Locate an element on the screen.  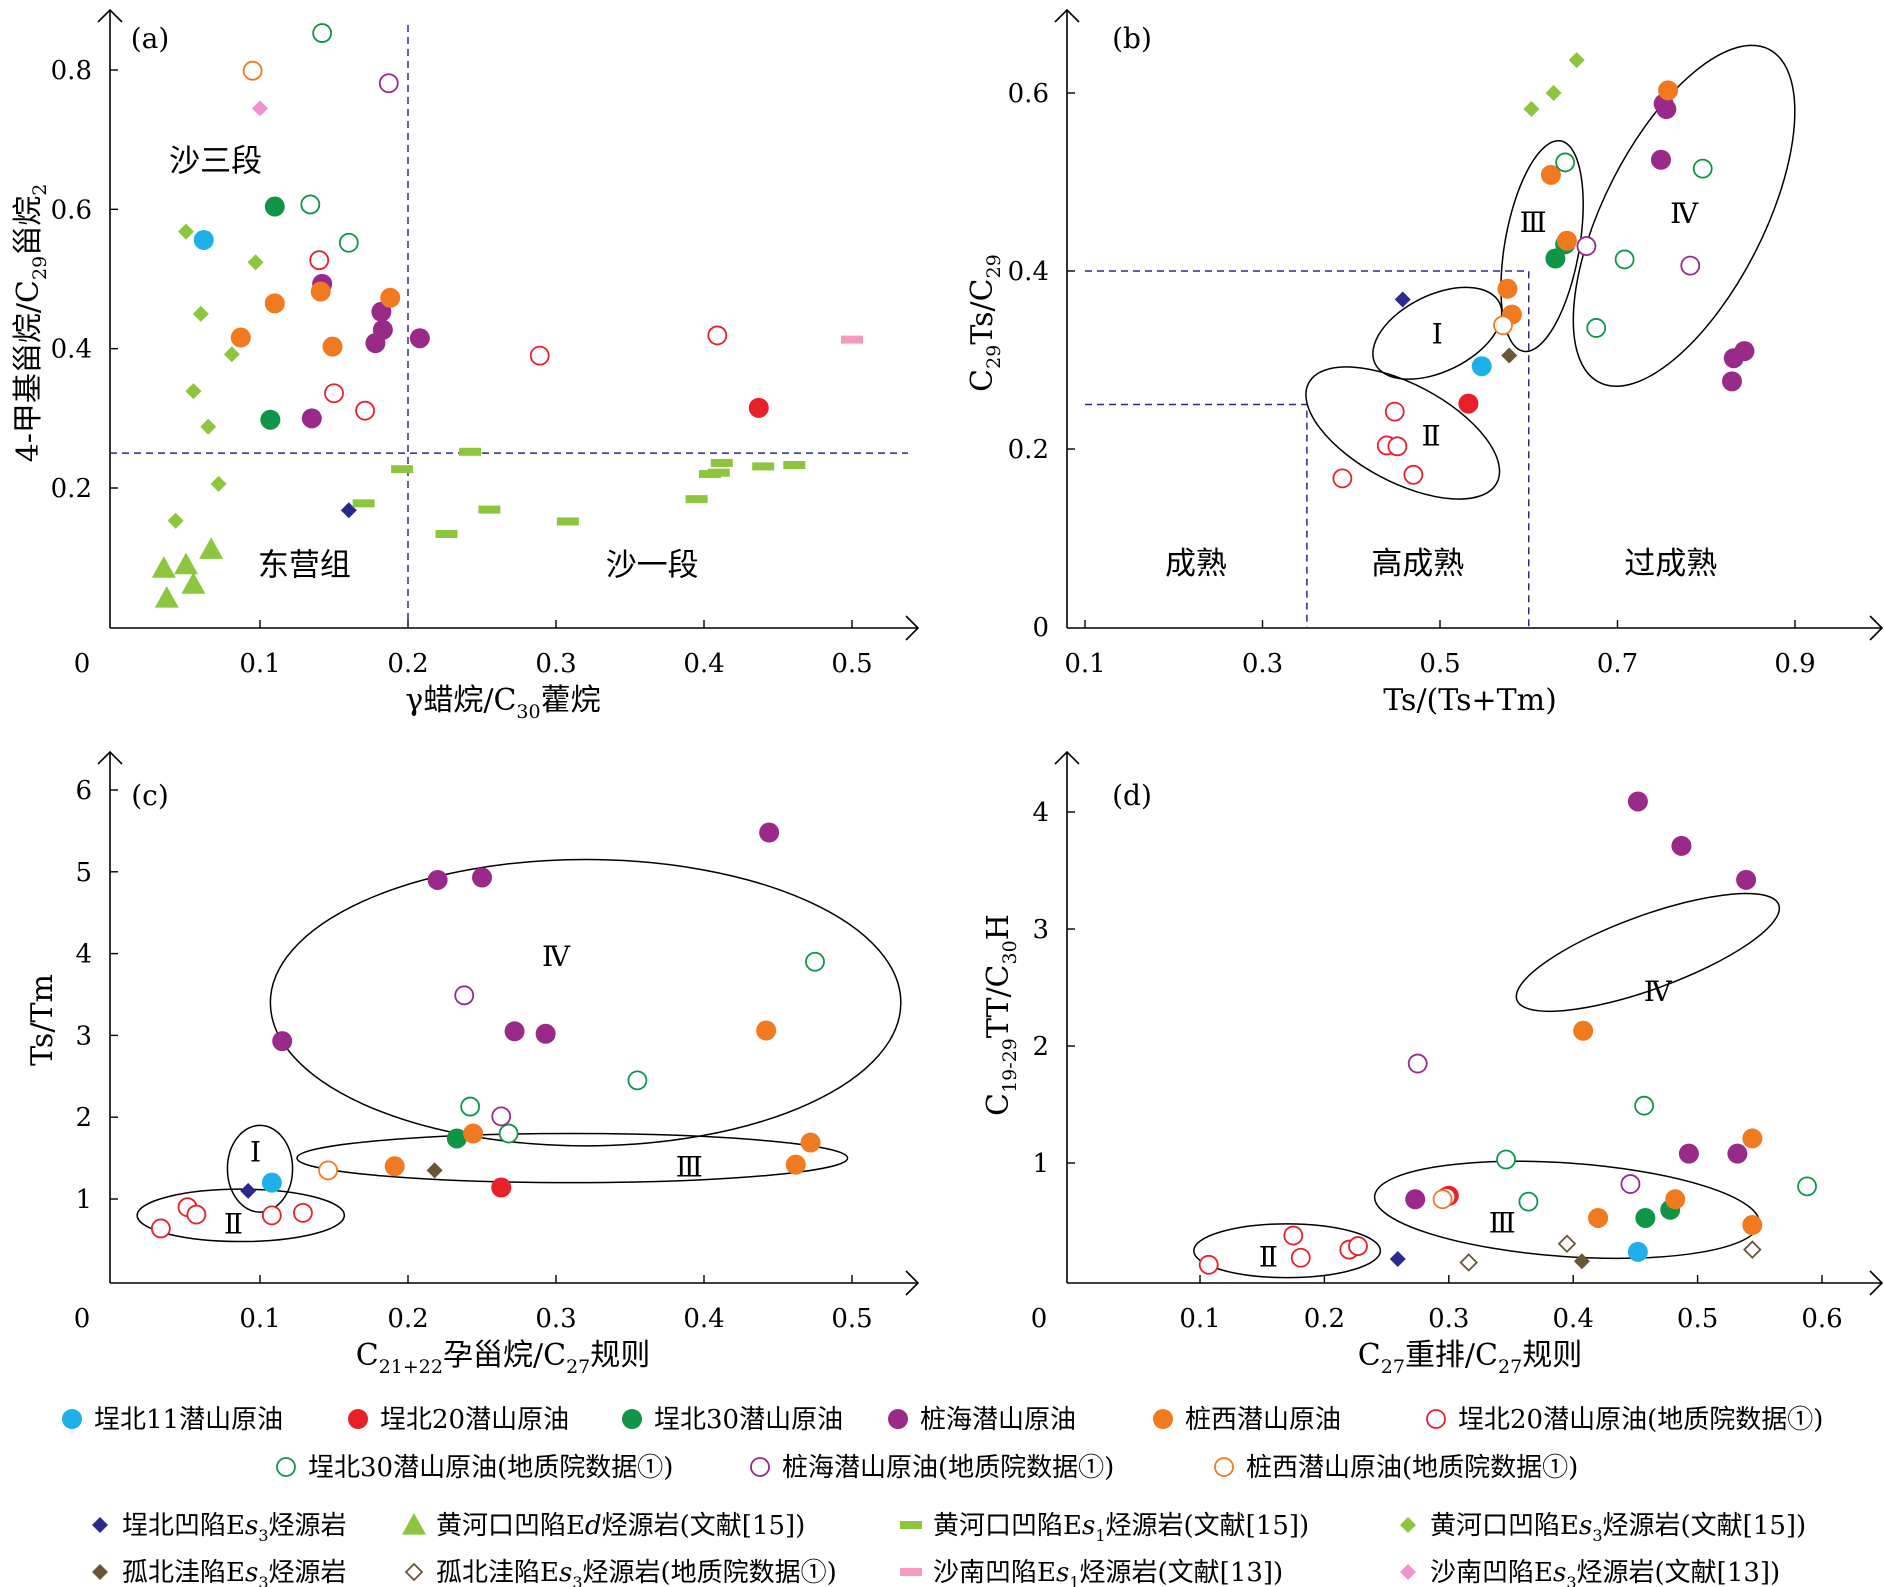
region-label: 成熟 is located at coordinates (1196, 564).